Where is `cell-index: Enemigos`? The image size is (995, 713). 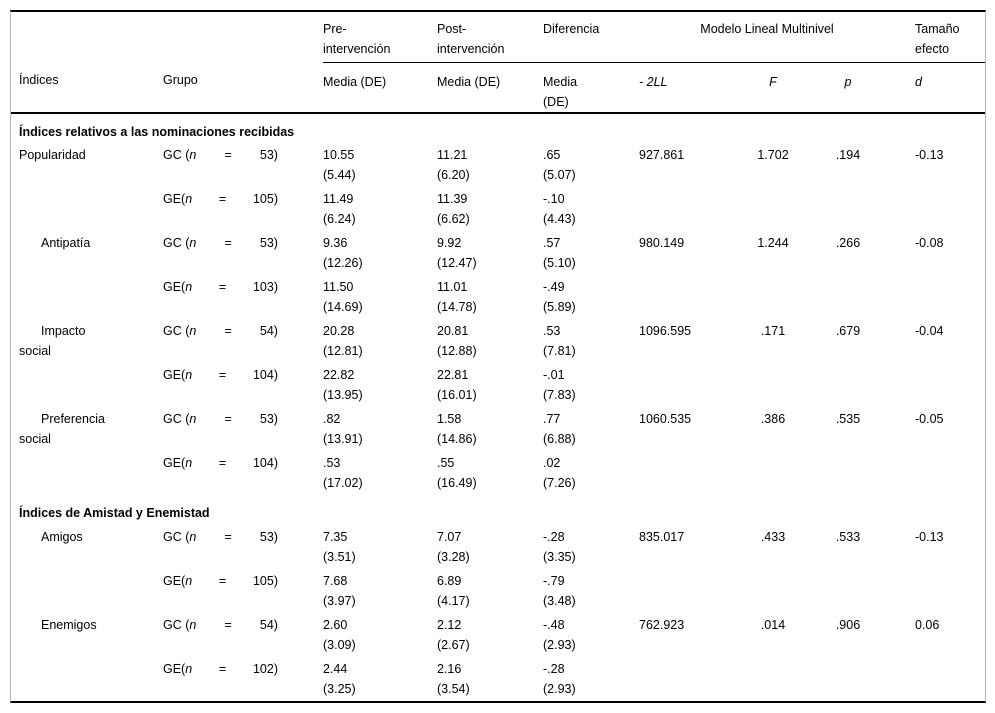 cell-index: Enemigos is located at coordinates (86, 657).